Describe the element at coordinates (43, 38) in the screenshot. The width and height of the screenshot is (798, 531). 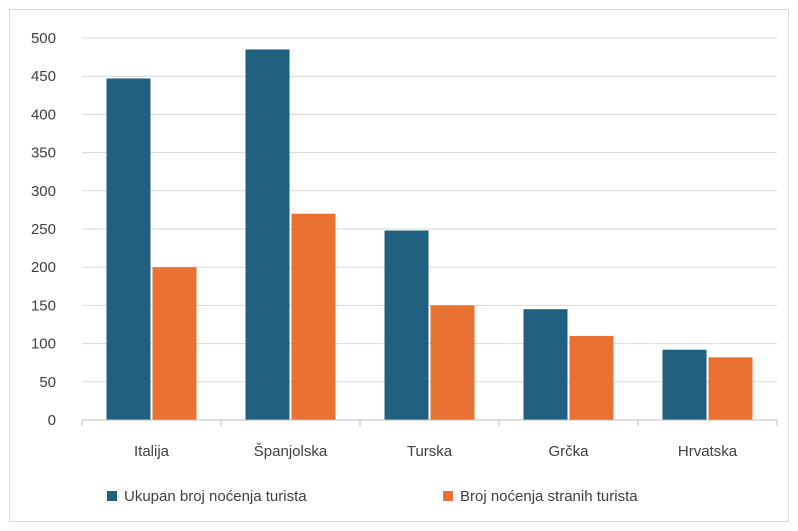
I see `y-tick-label: 500` at that location.